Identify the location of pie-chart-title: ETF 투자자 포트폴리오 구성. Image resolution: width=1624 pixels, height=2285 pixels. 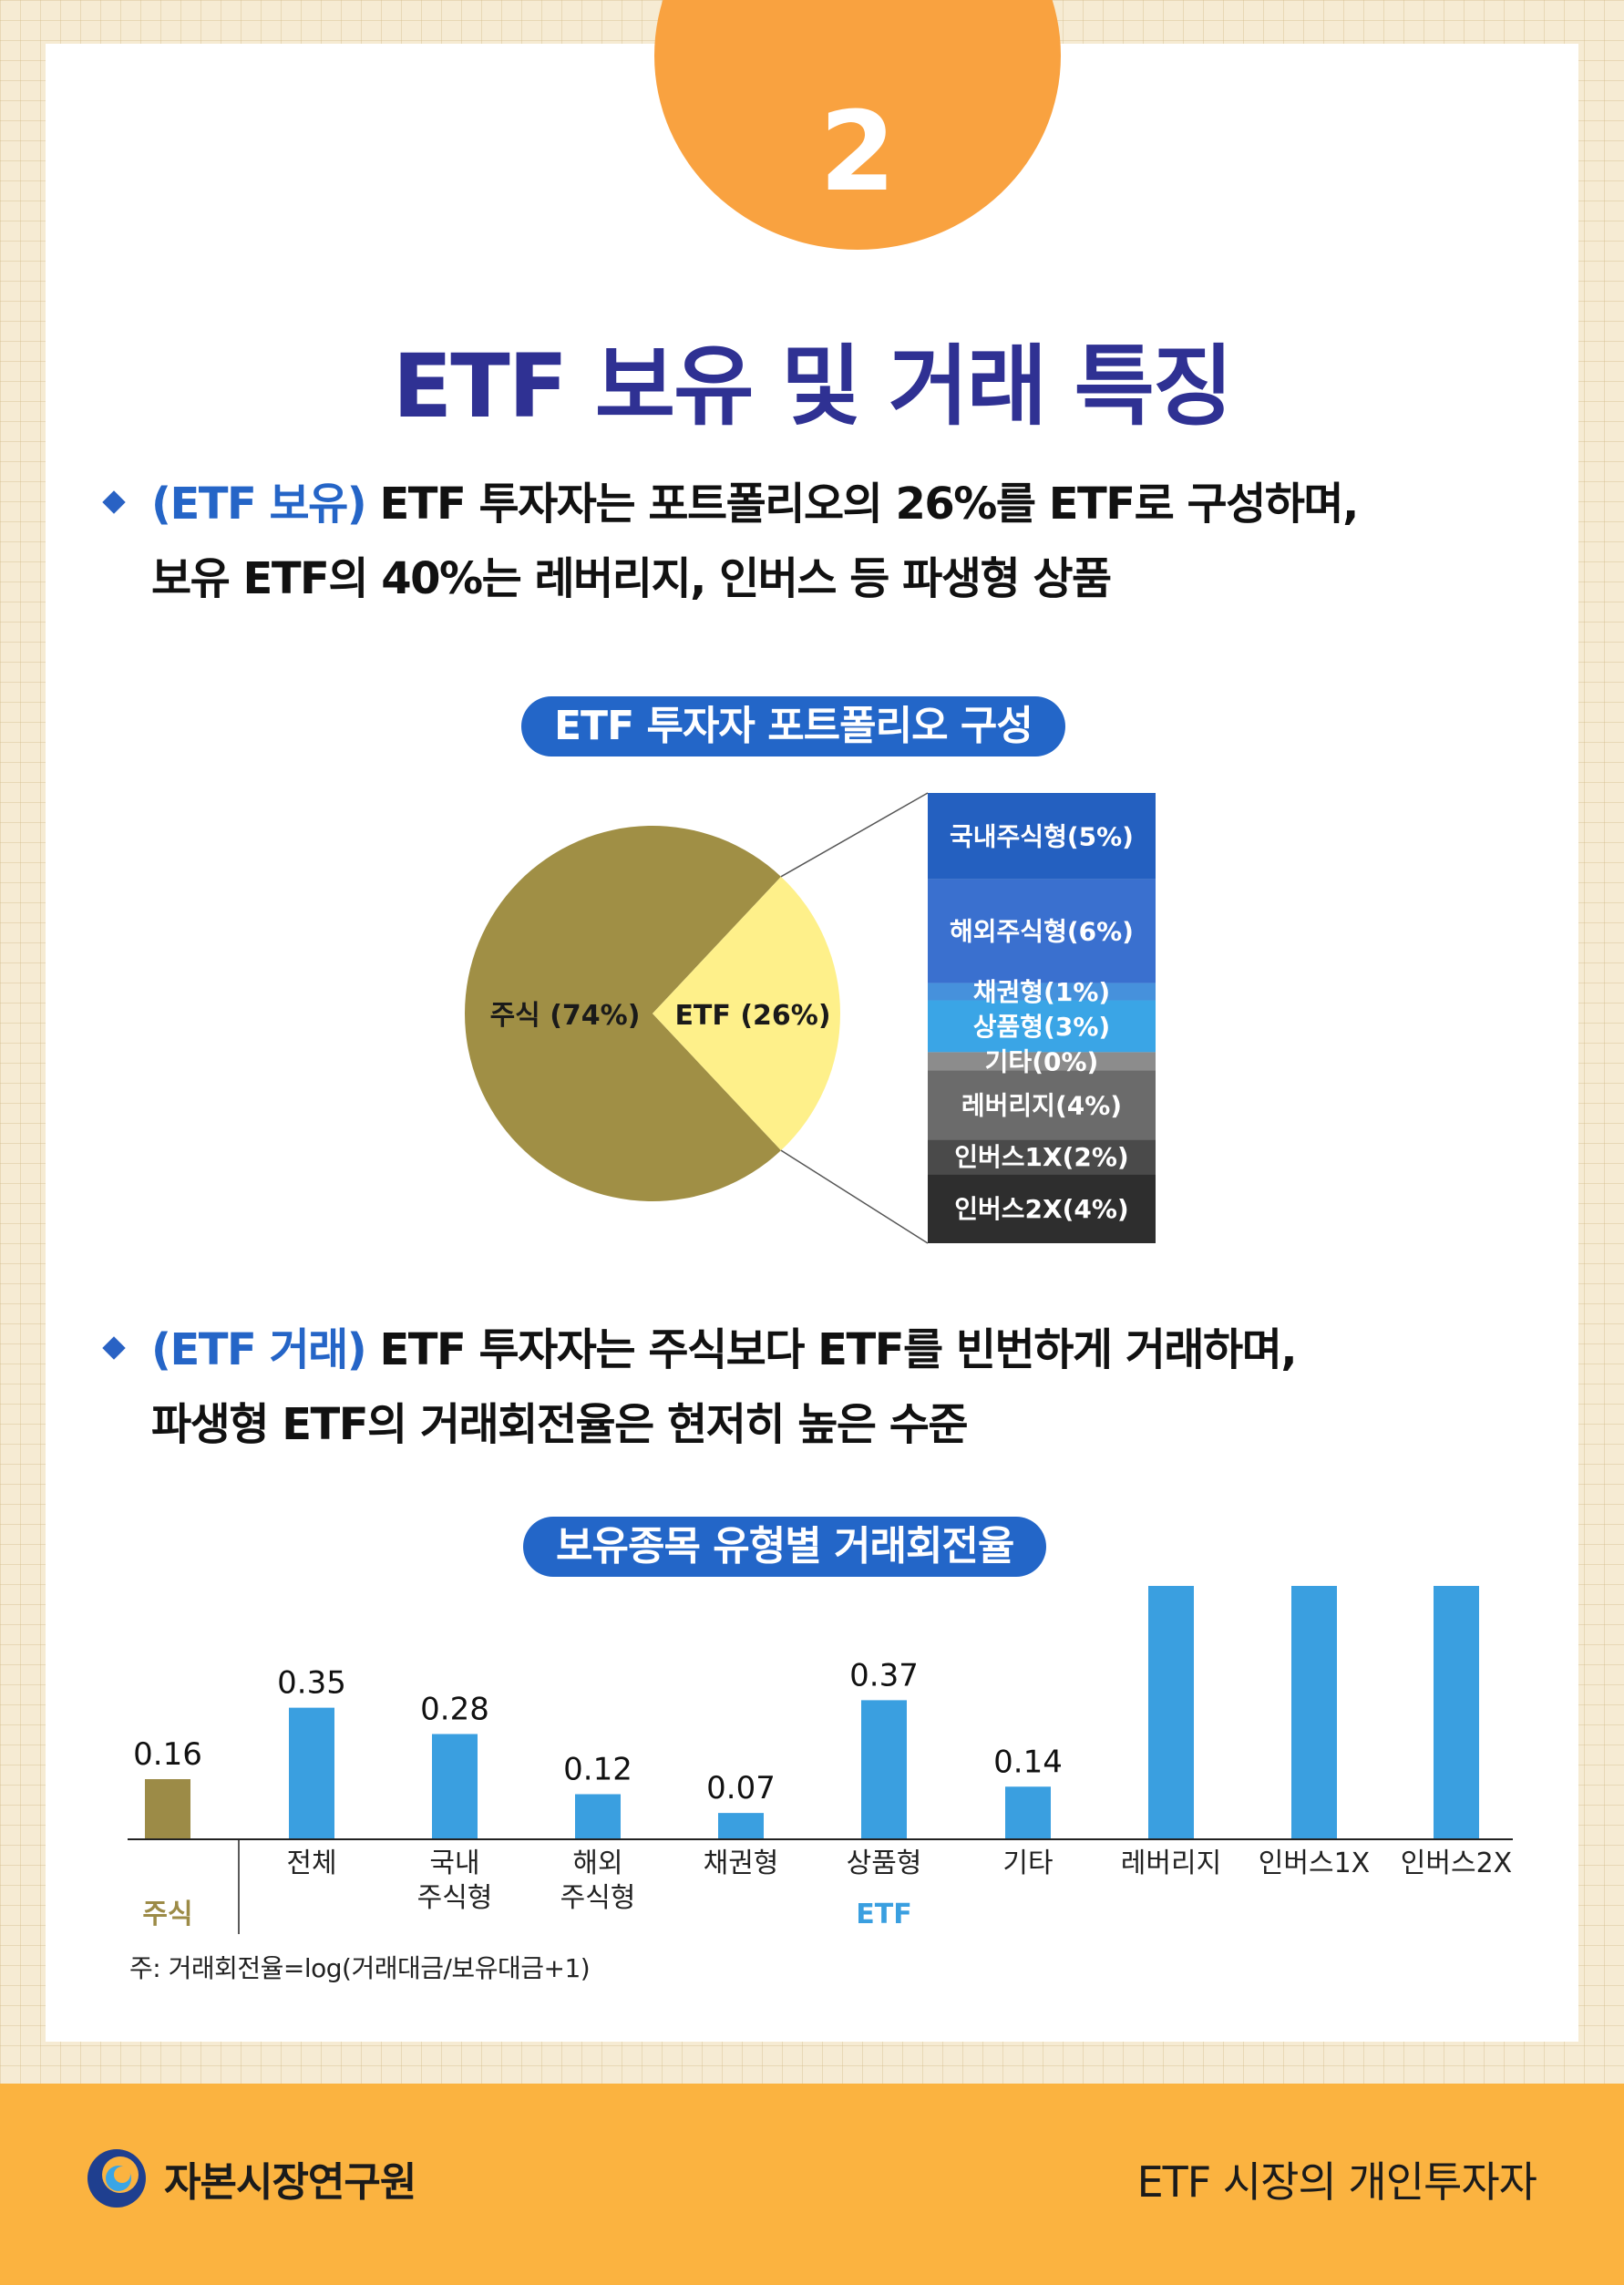
(793, 726).